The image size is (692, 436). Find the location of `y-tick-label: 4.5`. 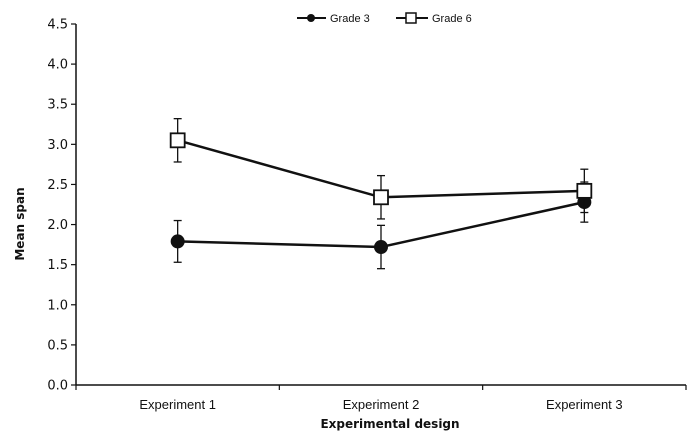

y-tick-label: 4.5 is located at coordinates (57, 25).